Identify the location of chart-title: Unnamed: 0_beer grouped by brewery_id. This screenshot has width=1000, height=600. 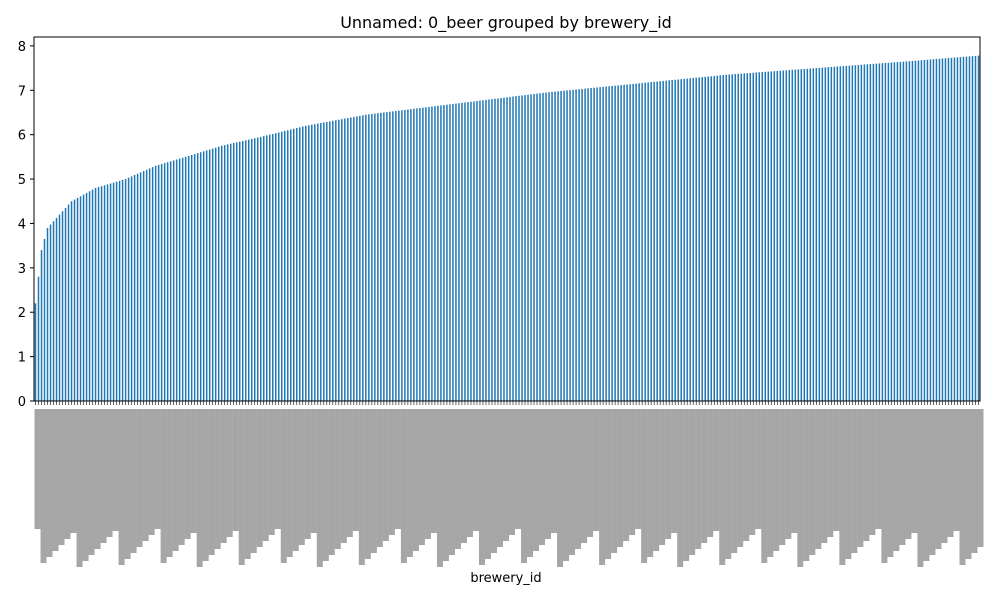
(506, 23).